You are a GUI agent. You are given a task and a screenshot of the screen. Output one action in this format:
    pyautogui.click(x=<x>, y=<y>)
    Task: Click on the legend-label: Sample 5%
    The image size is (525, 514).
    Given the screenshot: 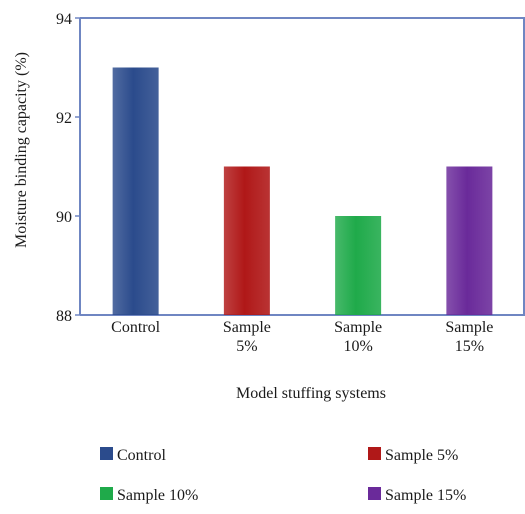 What is the action you would take?
    pyautogui.click(x=421, y=455)
    